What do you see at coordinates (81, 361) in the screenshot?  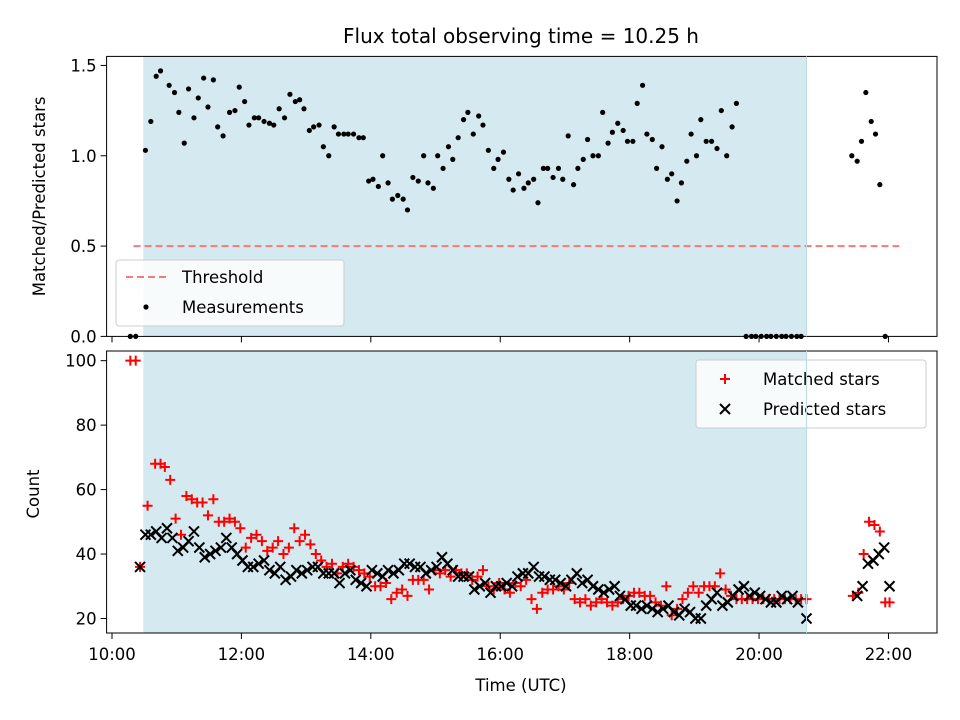 I see `bottom-ytick-label: 100` at bounding box center [81, 361].